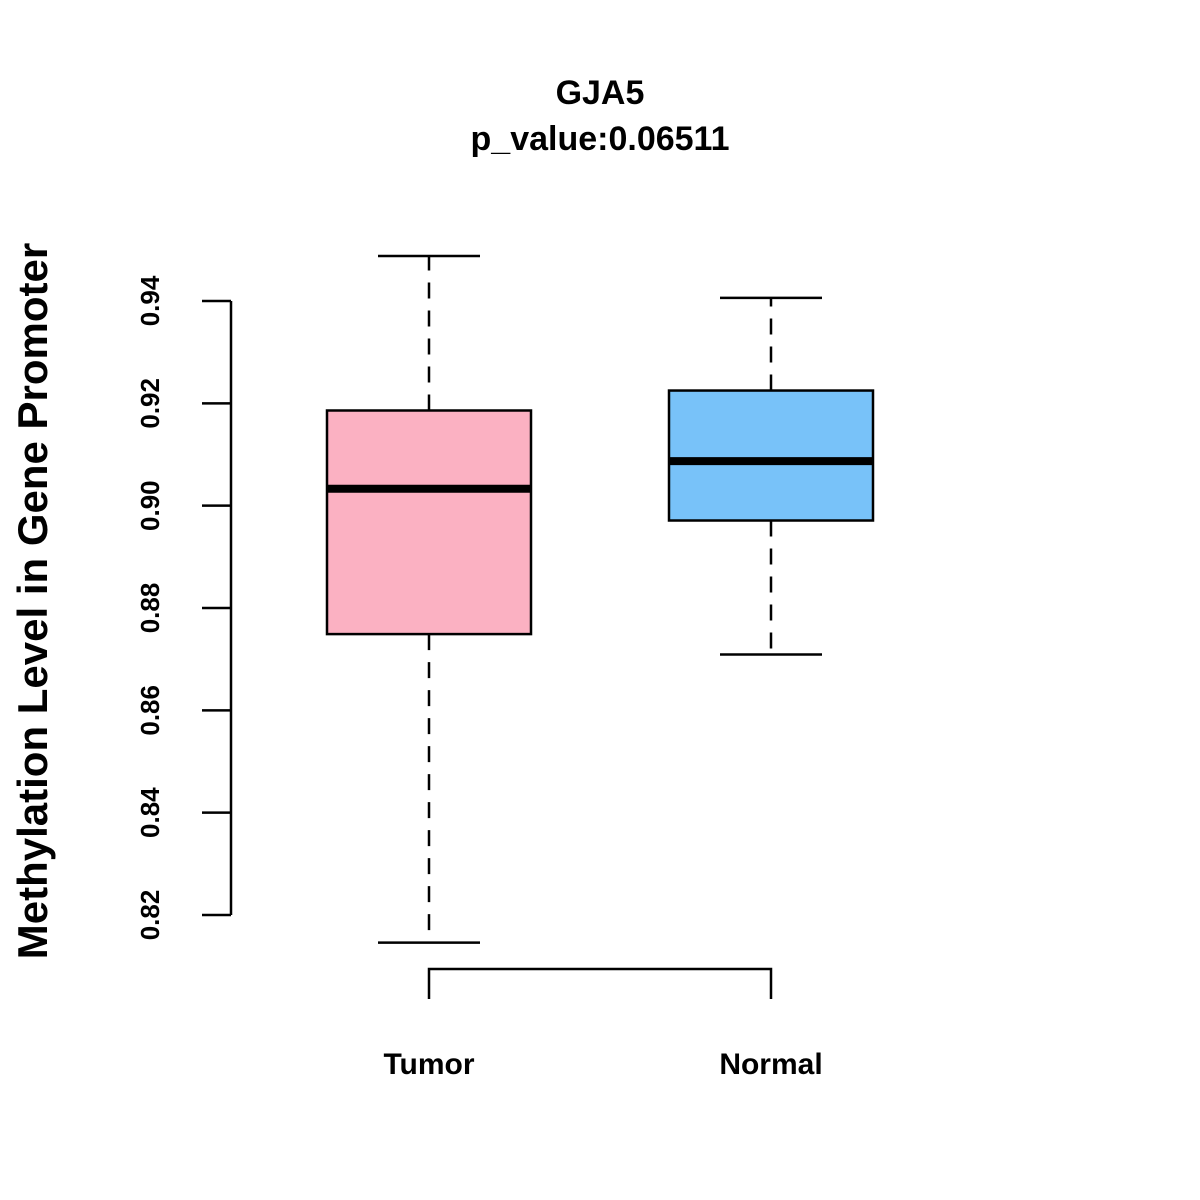 Image resolution: width=1200 pixels, height=1200 pixels. I want to click on y-tick-label: 0.86, so click(150, 710).